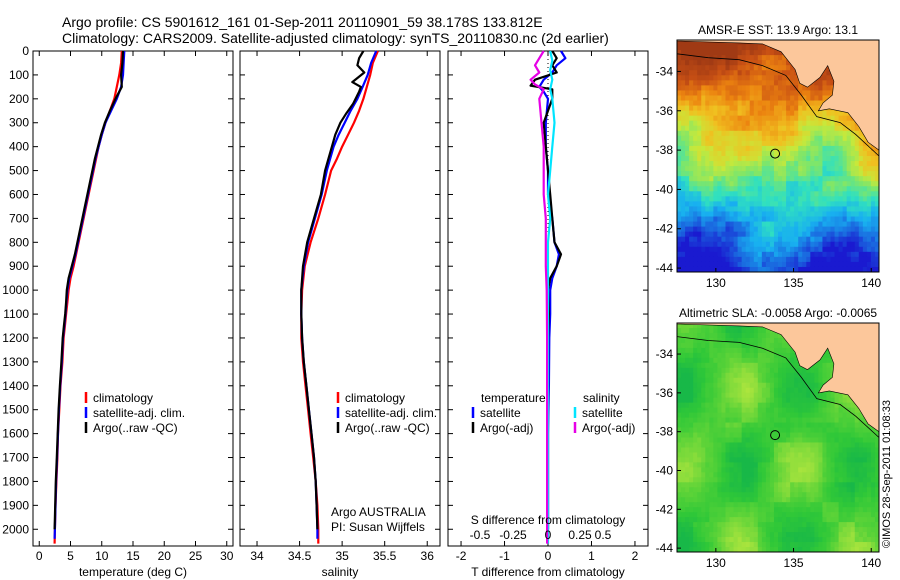 The image size is (900, 580). I want to click on temperature-x-tick-label: 10, so click(102, 556).